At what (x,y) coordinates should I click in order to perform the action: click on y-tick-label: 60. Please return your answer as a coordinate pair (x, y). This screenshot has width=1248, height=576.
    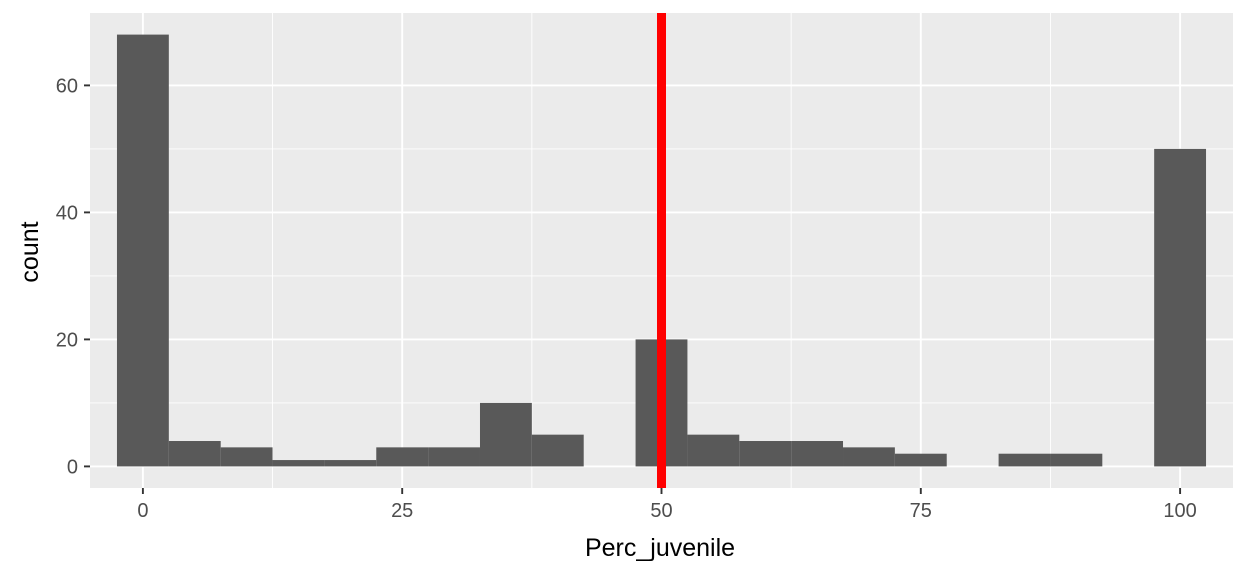
    Looking at the image, I should click on (67, 86).